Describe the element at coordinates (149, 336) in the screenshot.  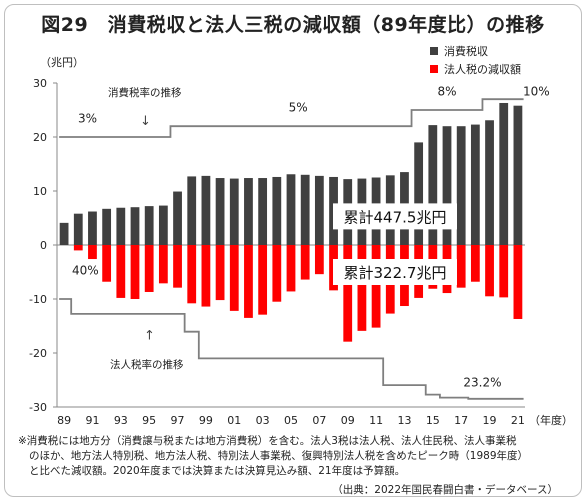
I see `up-arrow-icon: ↑` at that location.